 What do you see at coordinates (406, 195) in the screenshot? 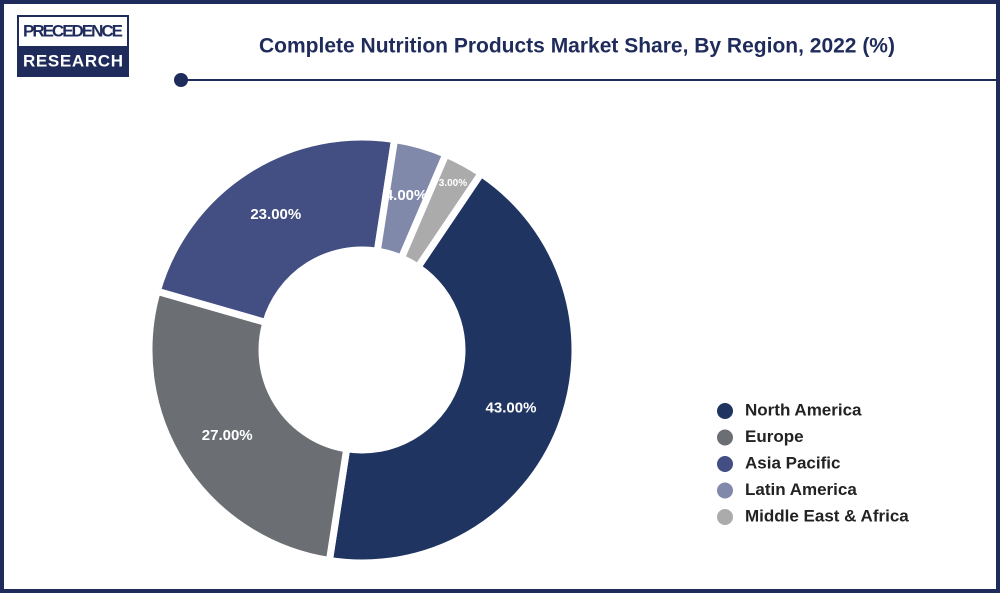
I see `slice-label: 4.00%` at bounding box center [406, 195].